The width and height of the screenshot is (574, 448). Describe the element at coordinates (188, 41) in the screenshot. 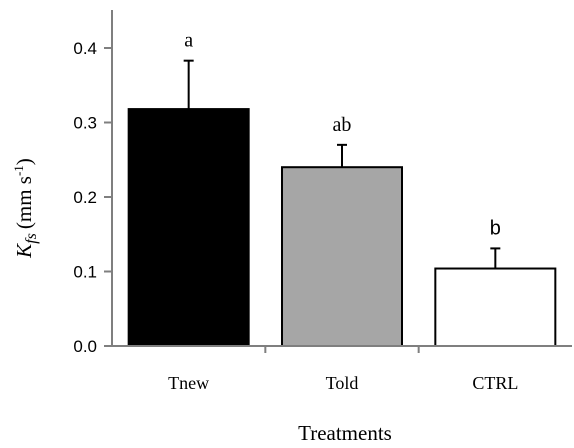

I see `significance-letter-tnew: a` at that location.